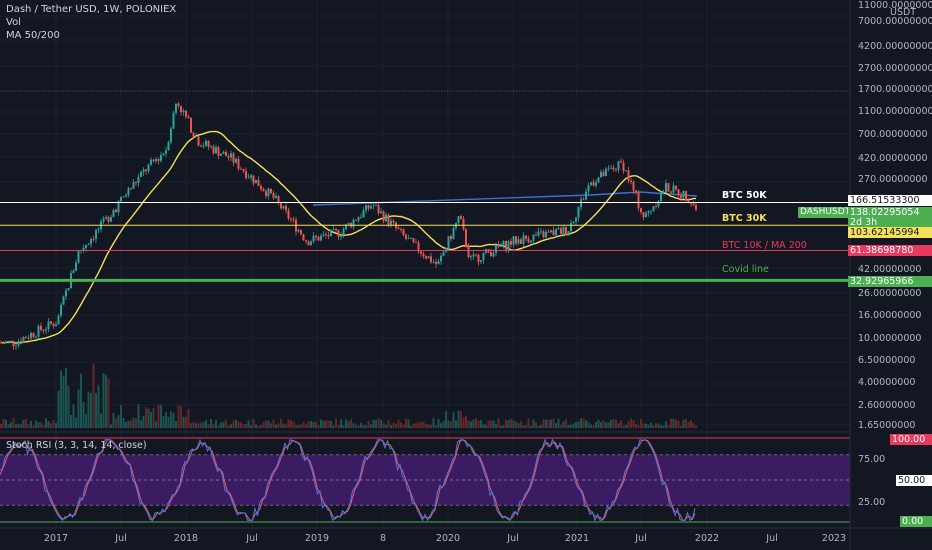 The height and width of the screenshot is (550, 932). Describe the element at coordinates (13, 22) in the screenshot. I see `volume-indicator-label: Vol` at that location.